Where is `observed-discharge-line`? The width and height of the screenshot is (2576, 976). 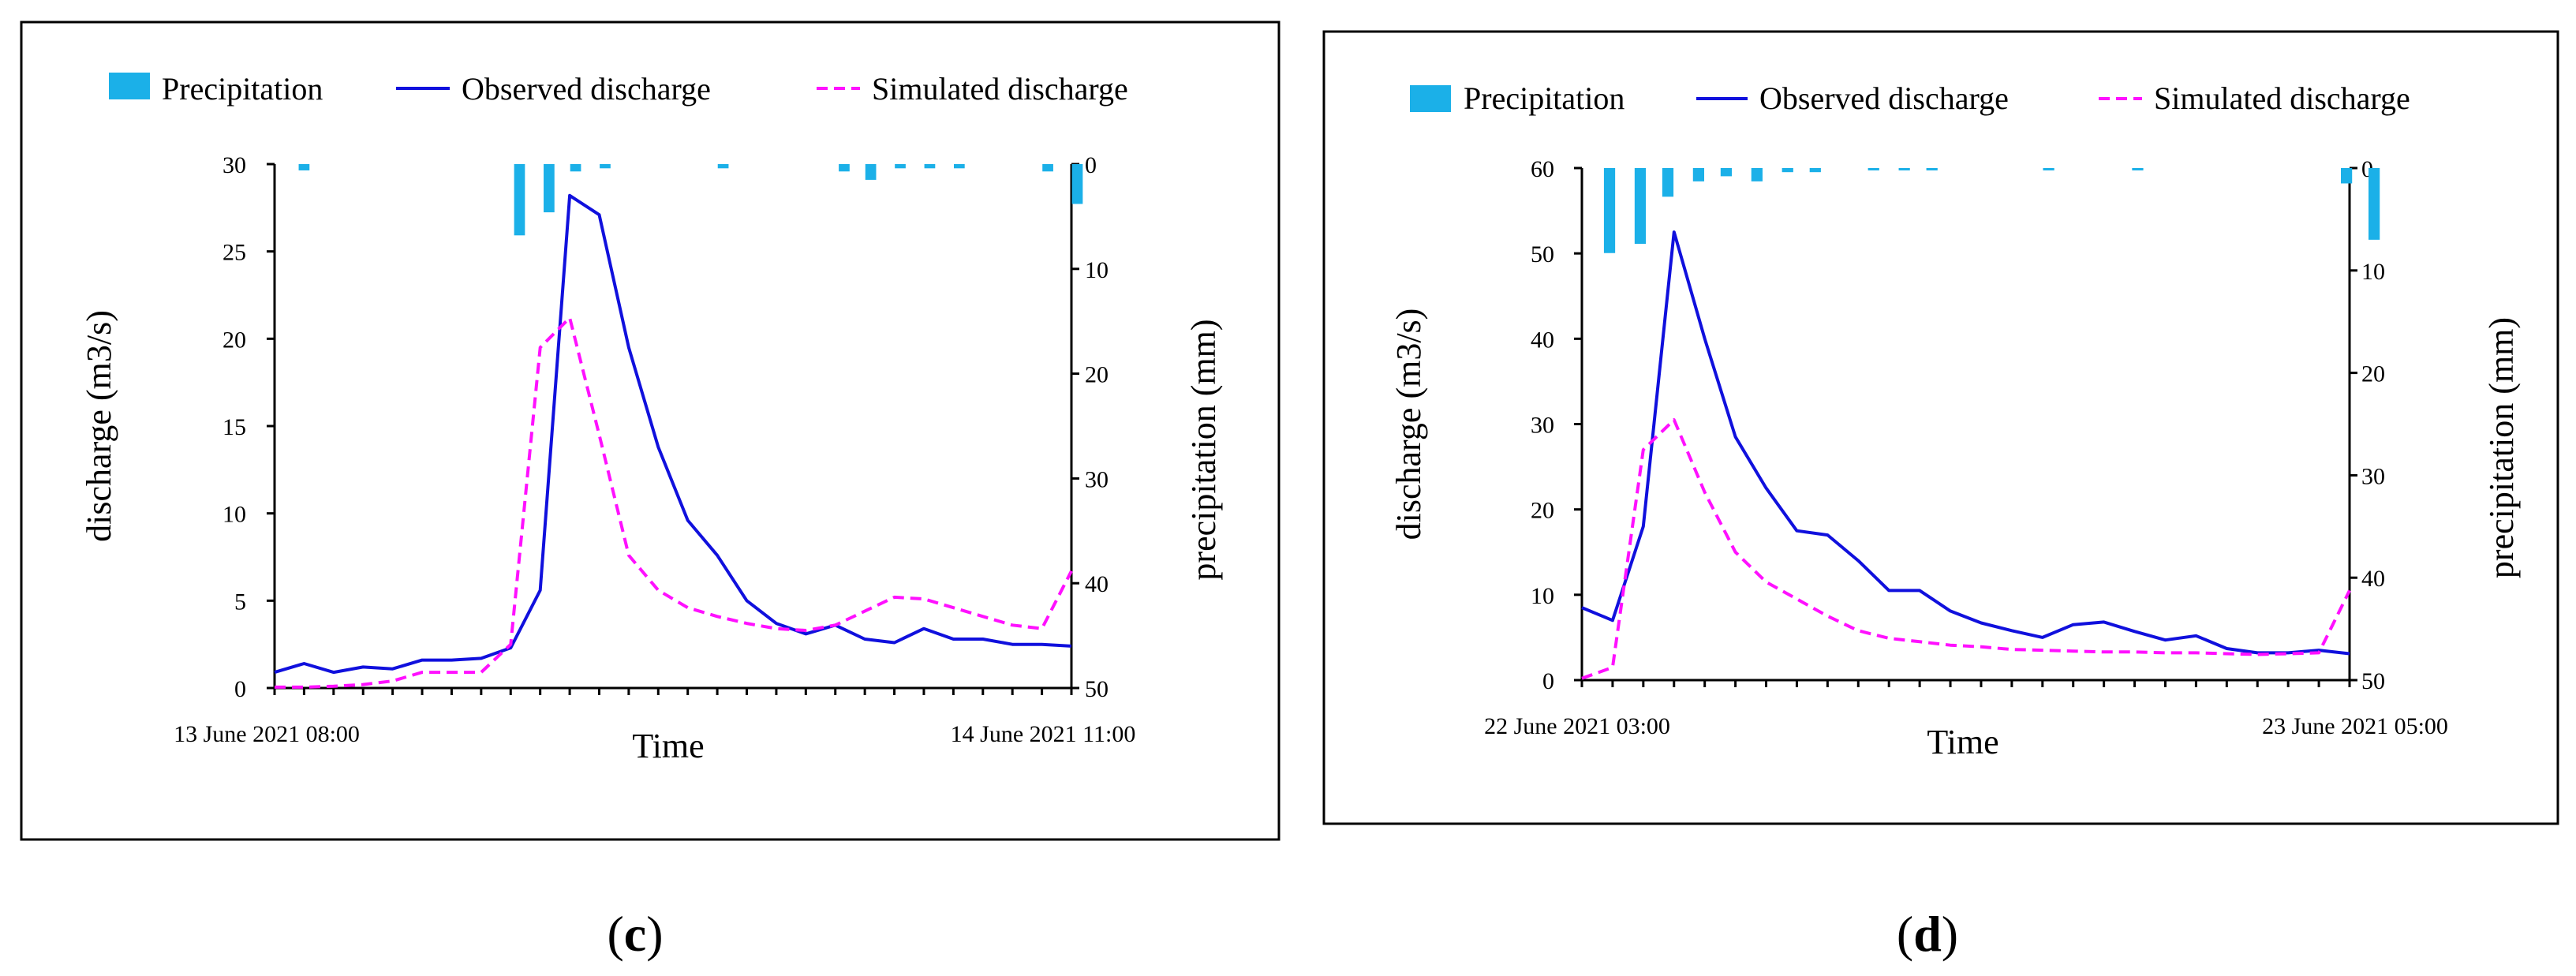 observed-discharge-line is located at coordinates (1965, 443).